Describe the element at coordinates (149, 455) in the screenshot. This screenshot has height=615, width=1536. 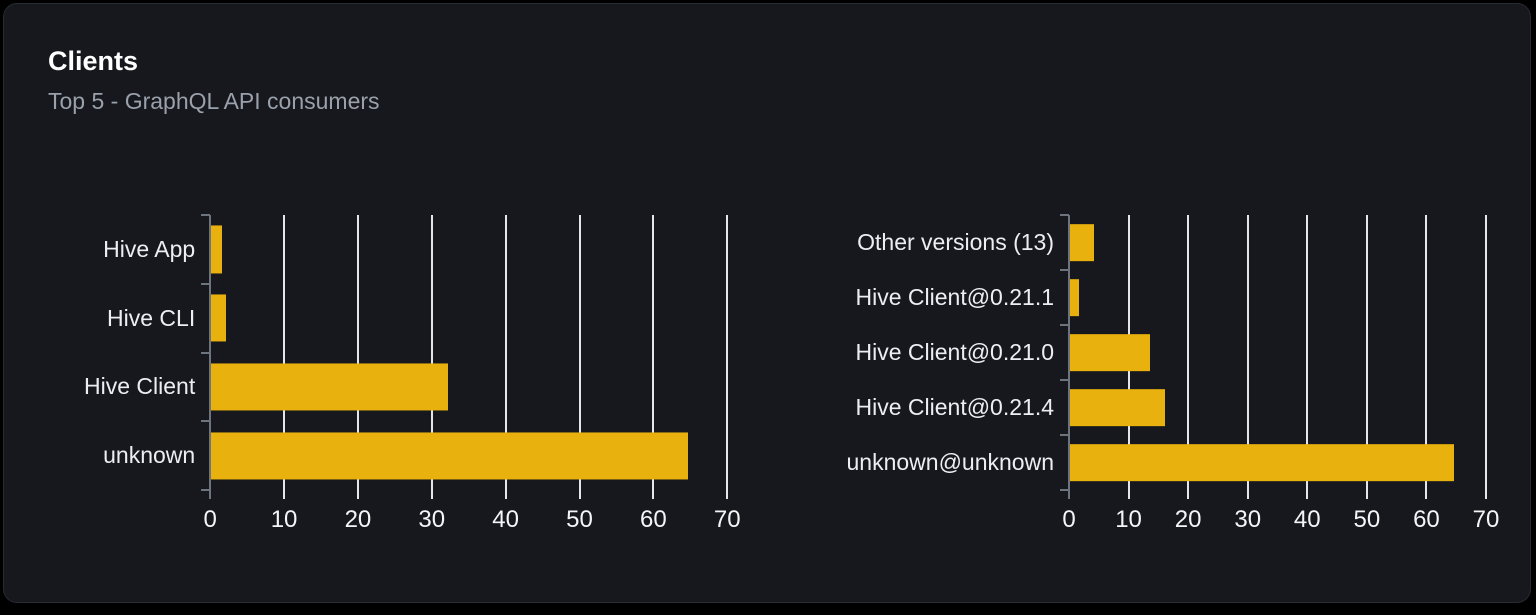
I see `category-label: unknown` at that location.